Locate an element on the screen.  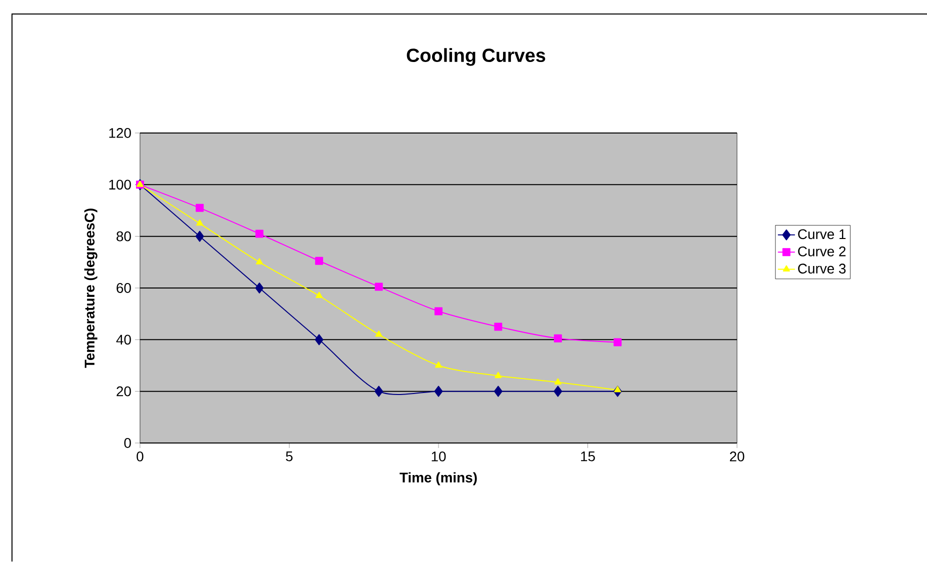
x-tick-label: 5 is located at coordinates (289, 457).